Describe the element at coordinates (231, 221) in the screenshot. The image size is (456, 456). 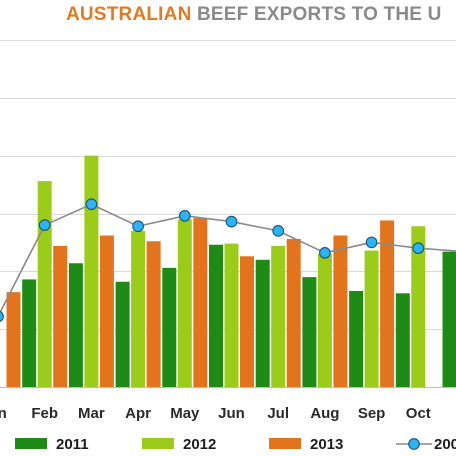
I see `line-point-Jun` at that location.